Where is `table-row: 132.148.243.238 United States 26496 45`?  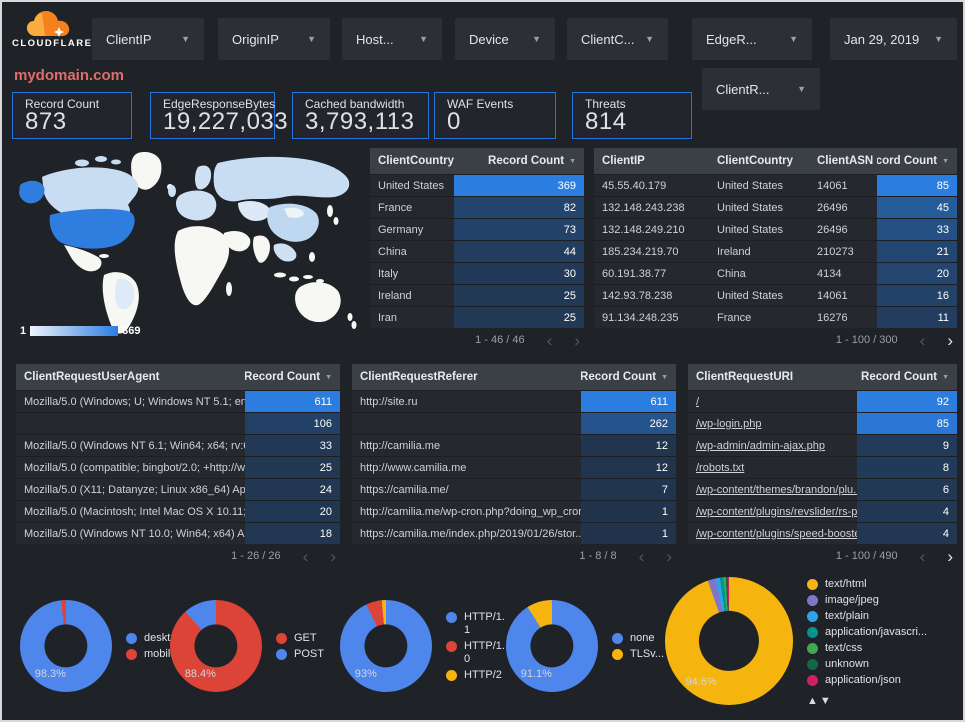
table-row: 132.148.243.238 United States 26496 45 is located at coordinates (775, 207).